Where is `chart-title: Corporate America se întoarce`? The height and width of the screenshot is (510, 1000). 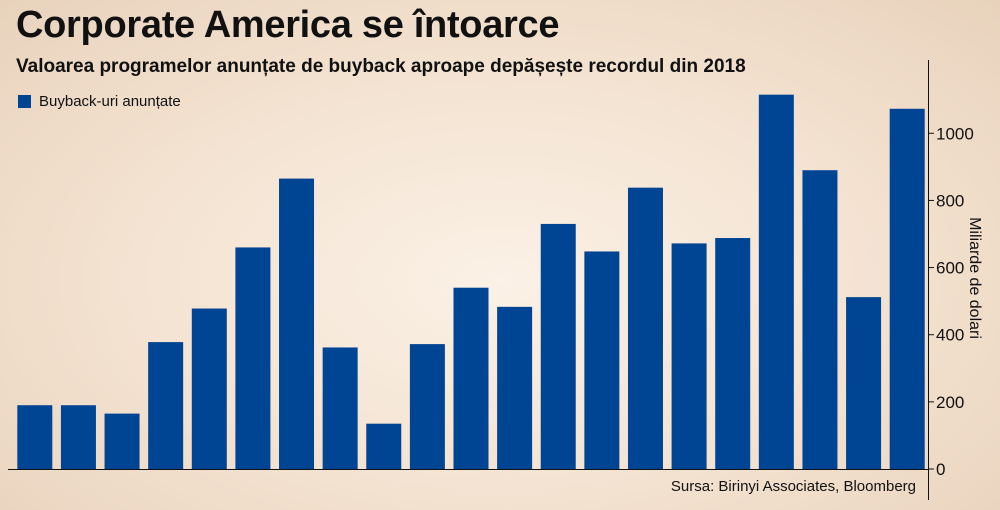
chart-title: Corporate America se întoarce is located at coordinates (288, 25).